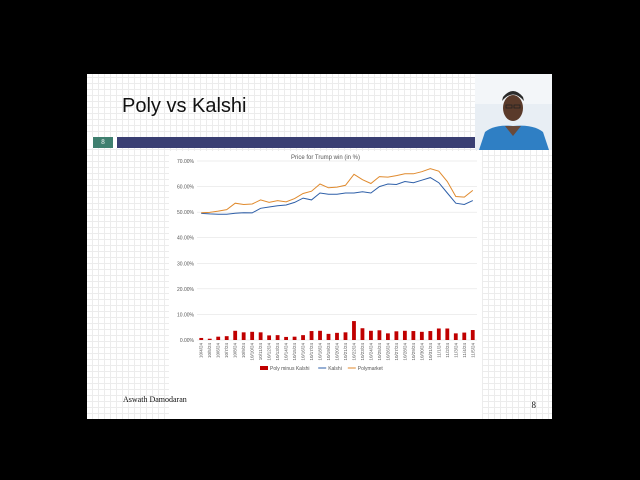  Describe the element at coordinates (277, 352) in the screenshot. I see `x-tick-label: 10/13/24` at that location.